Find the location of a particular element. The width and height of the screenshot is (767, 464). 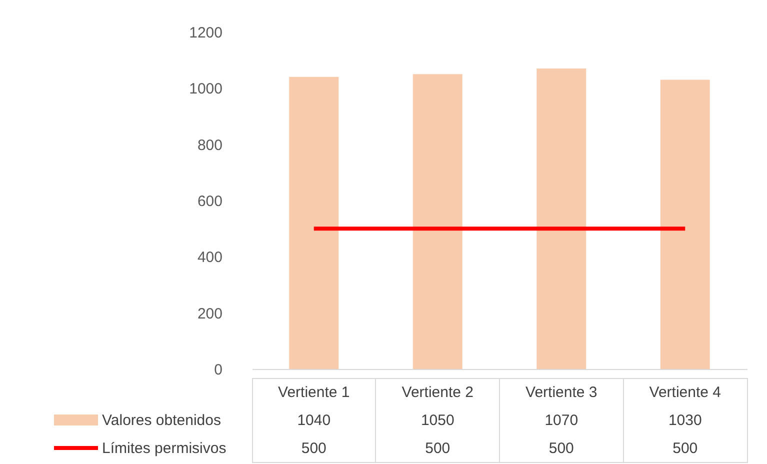

y-tick-label: 200 is located at coordinates (209, 313).